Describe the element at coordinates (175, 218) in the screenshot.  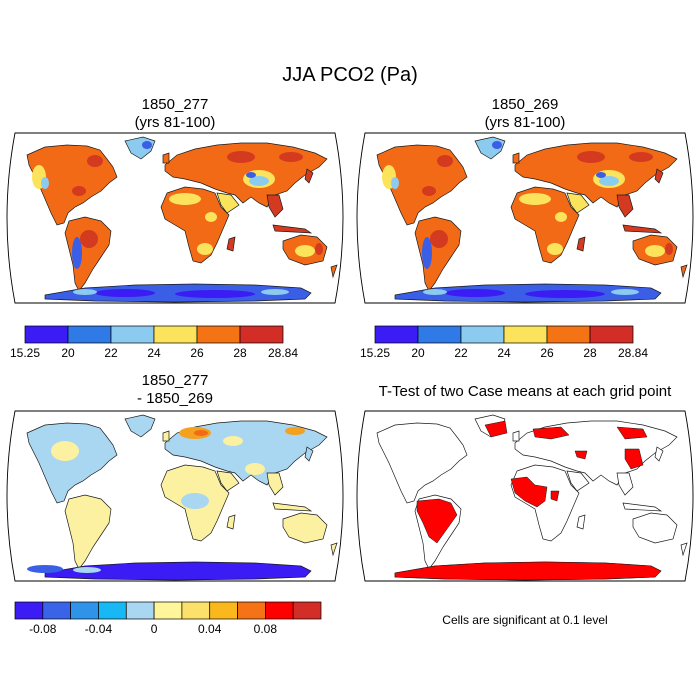
I see `map-case1` at that location.